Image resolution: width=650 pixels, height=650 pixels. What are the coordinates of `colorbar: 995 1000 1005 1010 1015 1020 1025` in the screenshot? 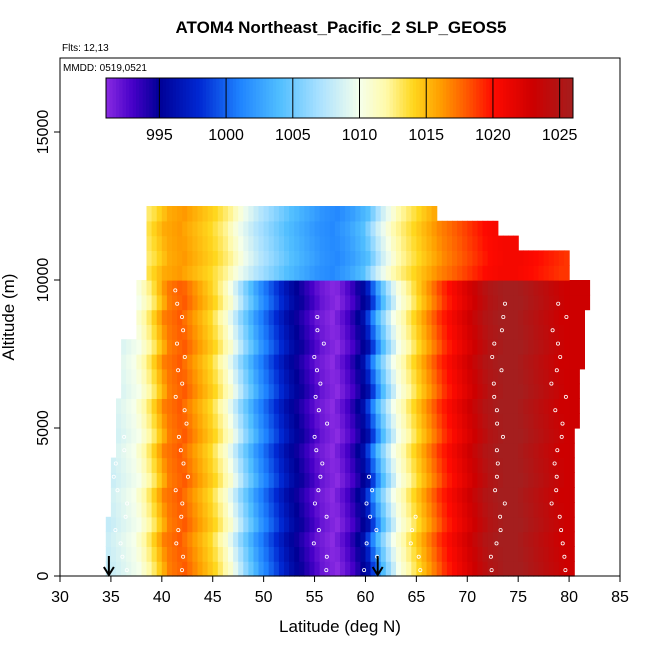 It's located at (341, 110).